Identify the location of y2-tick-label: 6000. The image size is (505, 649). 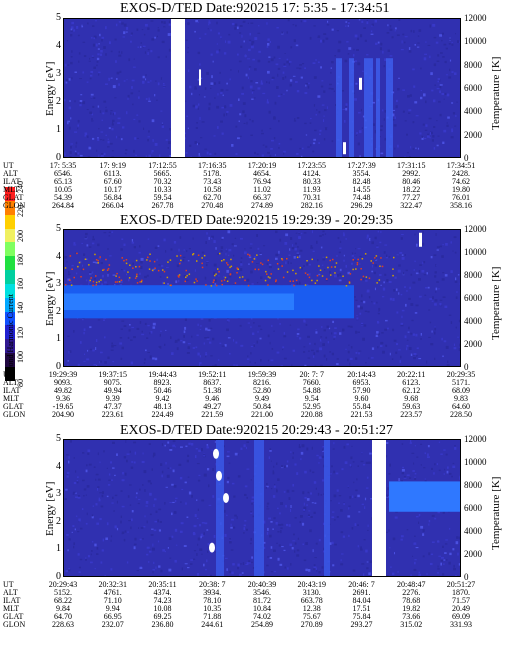
(473, 88).